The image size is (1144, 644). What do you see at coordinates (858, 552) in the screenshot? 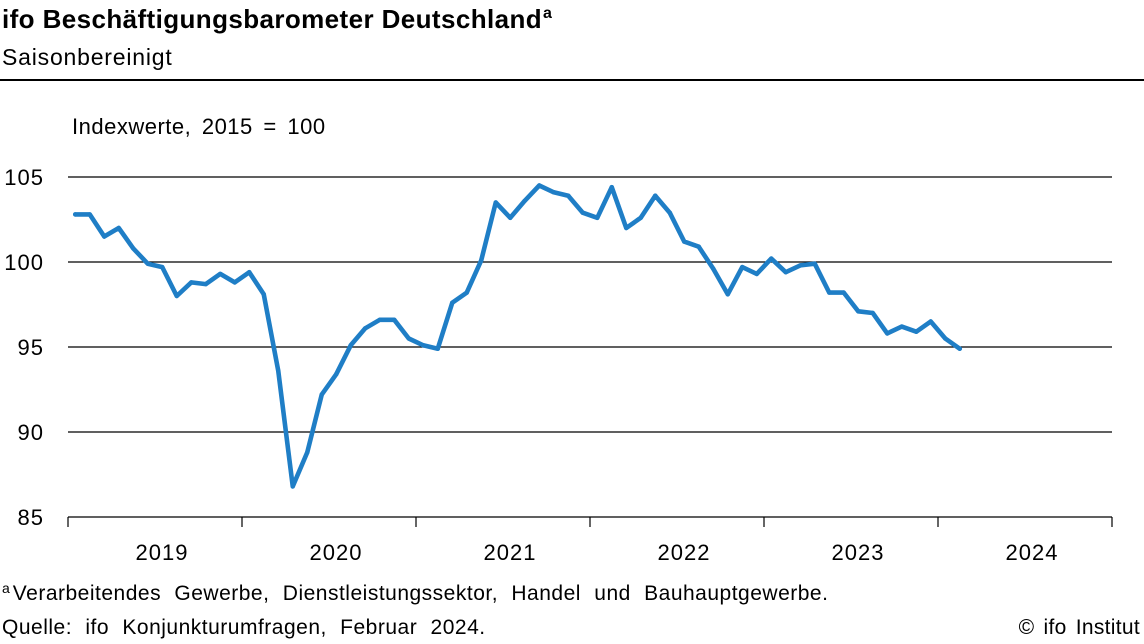
I see `x-tick-label-2023: 2023` at bounding box center [858, 552].